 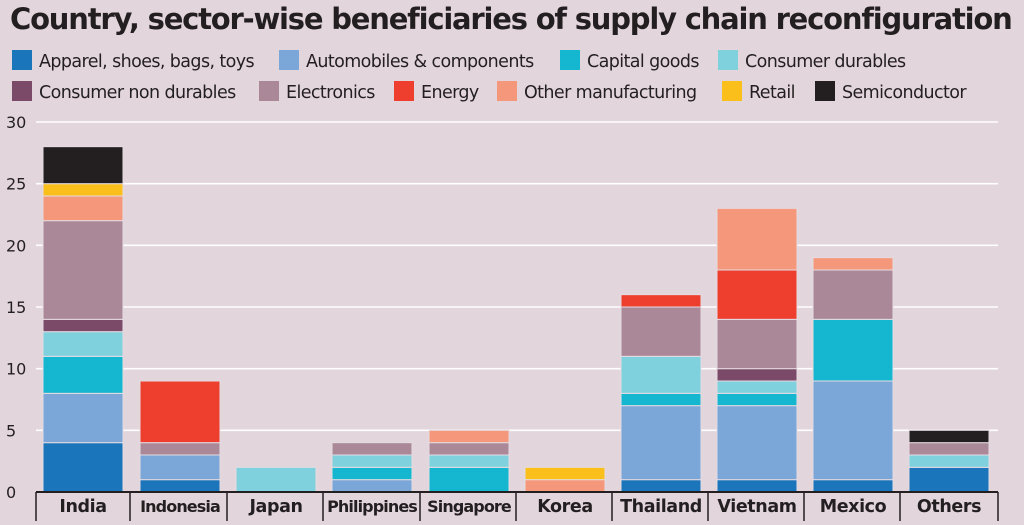 What do you see at coordinates (83, 344) in the screenshot?
I see `bar-segment-india-consumer-durables` at bounding box center [83, 344].